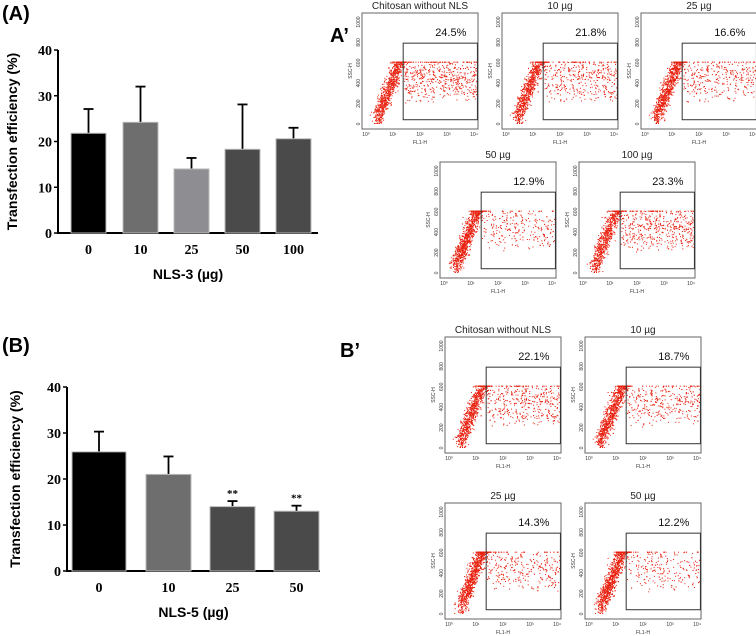 The width and height of the screenshot is (756, 636). What do you see at coordinates (233, 588) in the screenshot?
I see `x-tick-label: 25` at bounding box center [233, 588].